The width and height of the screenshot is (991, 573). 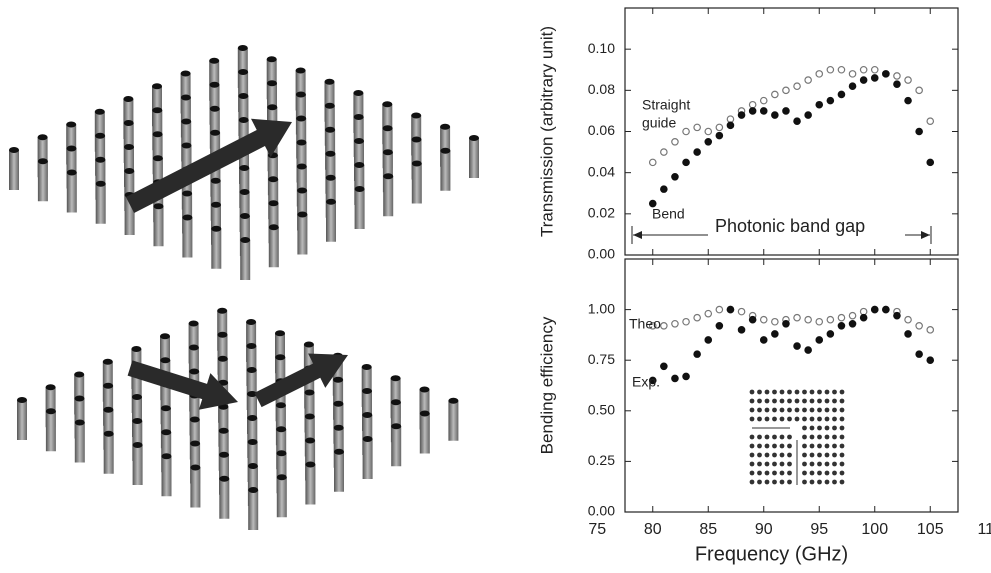 I want to click on band-gap-arrowhead, so click(x=637, y=235).